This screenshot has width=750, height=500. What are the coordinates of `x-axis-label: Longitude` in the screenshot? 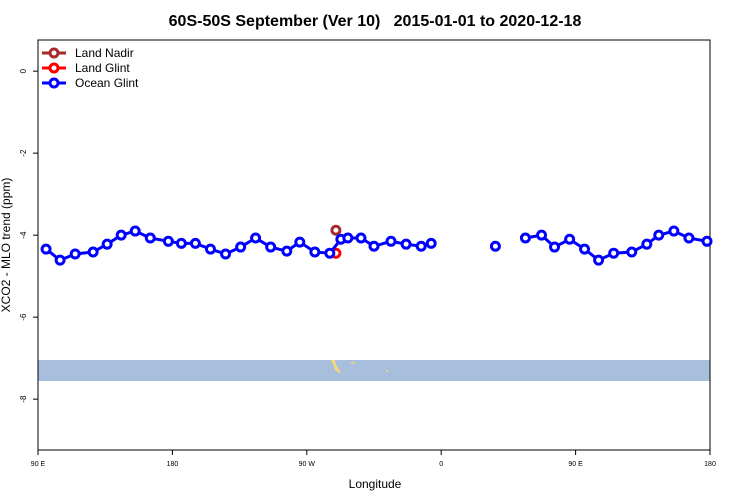 It's located at (375, 484).